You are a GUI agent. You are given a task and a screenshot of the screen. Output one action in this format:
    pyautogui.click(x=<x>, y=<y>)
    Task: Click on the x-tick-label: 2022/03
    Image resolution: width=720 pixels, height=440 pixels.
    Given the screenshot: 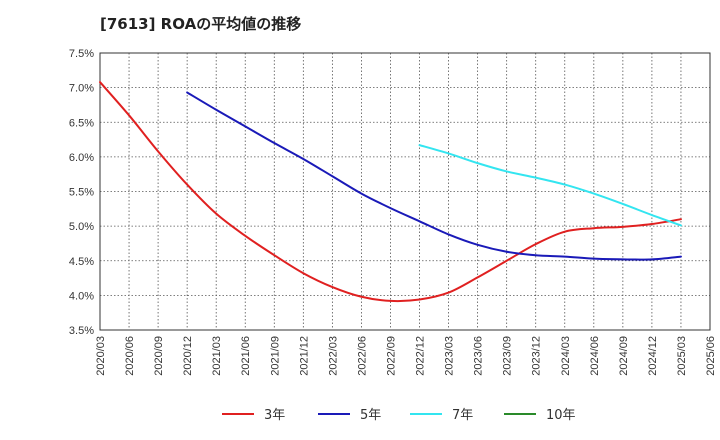 What is the action you would take?
    pyautogui.click(x=333, y=356)
    